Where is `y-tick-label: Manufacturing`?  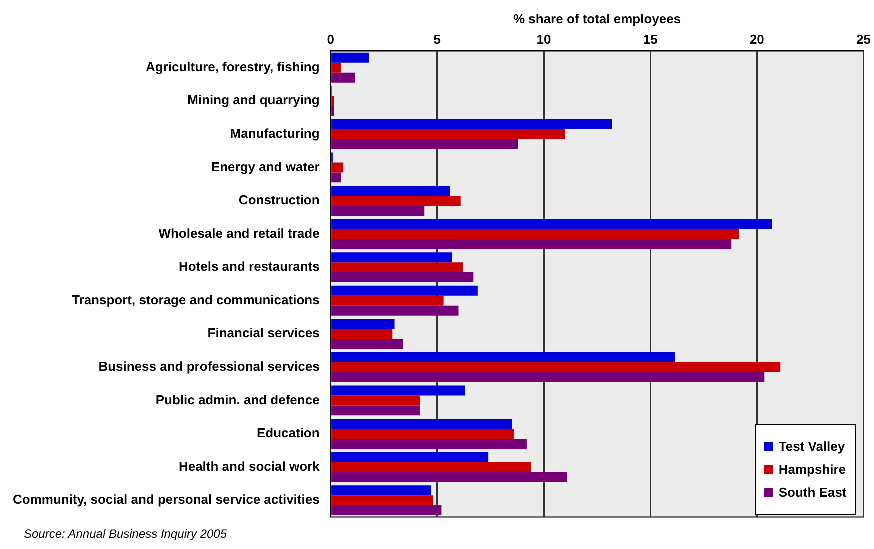
y-tick-label: Manufacturing is located at coordinates (275, 133).